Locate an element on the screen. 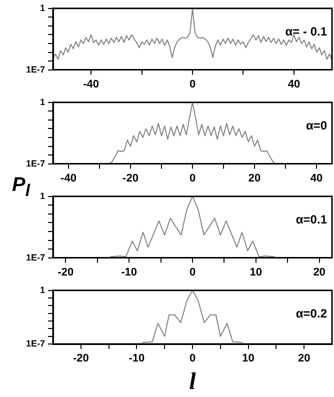 The width and height of the screenshot is (334, 397). annotation: α= - 0.1 is located at coordinates (306, 31).